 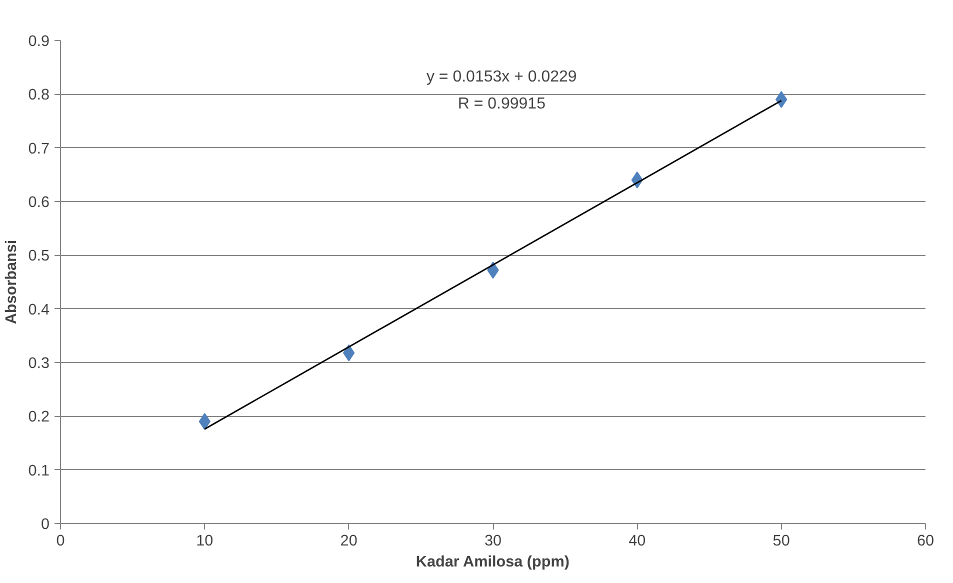 I want to click on y-tick-label: 0.4, so click(x=39, y=309).